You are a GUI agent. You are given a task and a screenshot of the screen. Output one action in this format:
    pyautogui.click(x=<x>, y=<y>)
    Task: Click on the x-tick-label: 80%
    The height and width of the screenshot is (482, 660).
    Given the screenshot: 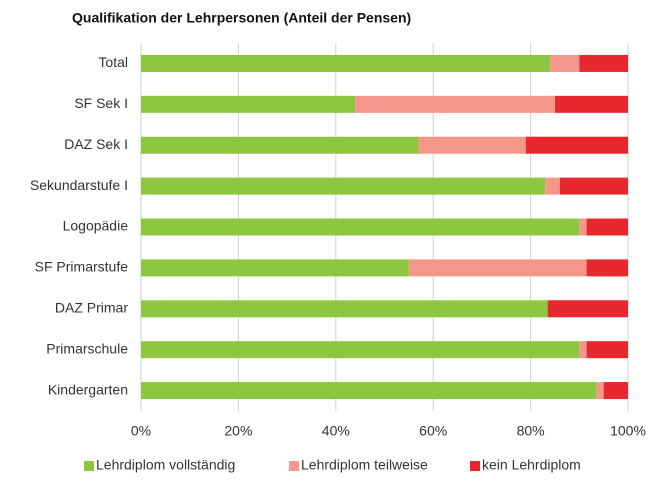 What is the action you would take?
    pyautogui.click(x=531, y=431)
    